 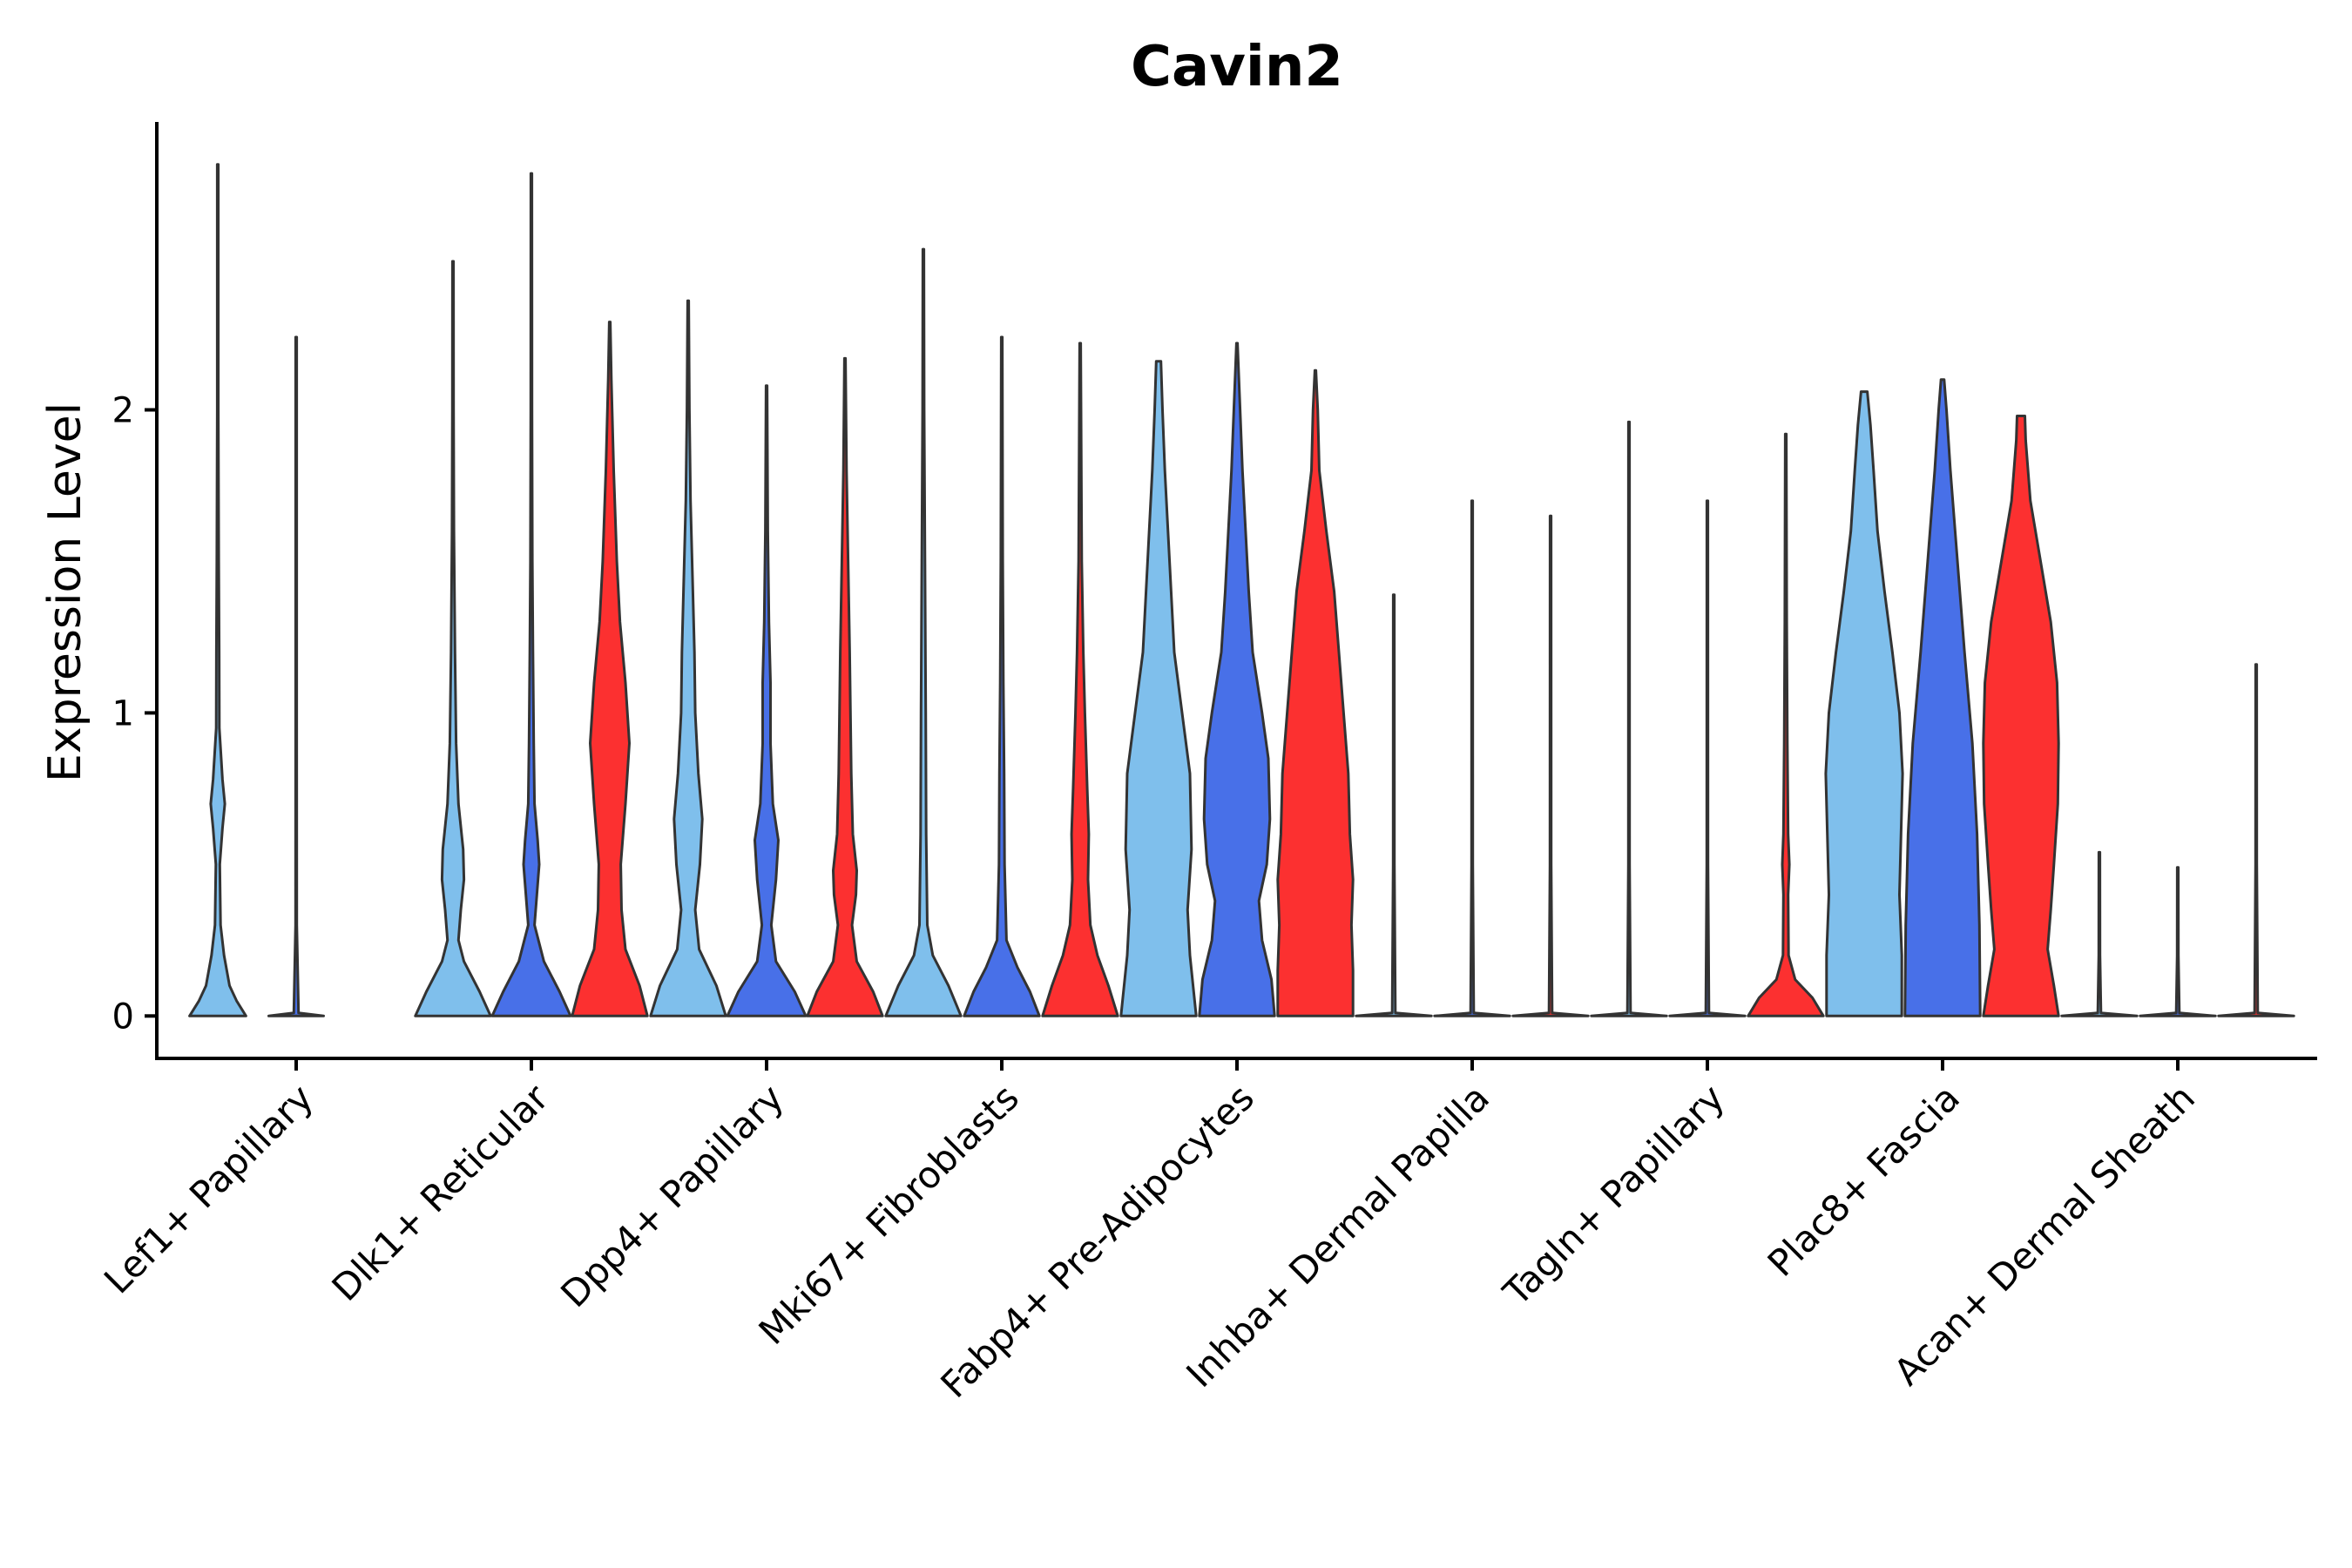 I want to click on x-tick-label: Mki67+ Fibroblasts, so click(x=889, y=1214).